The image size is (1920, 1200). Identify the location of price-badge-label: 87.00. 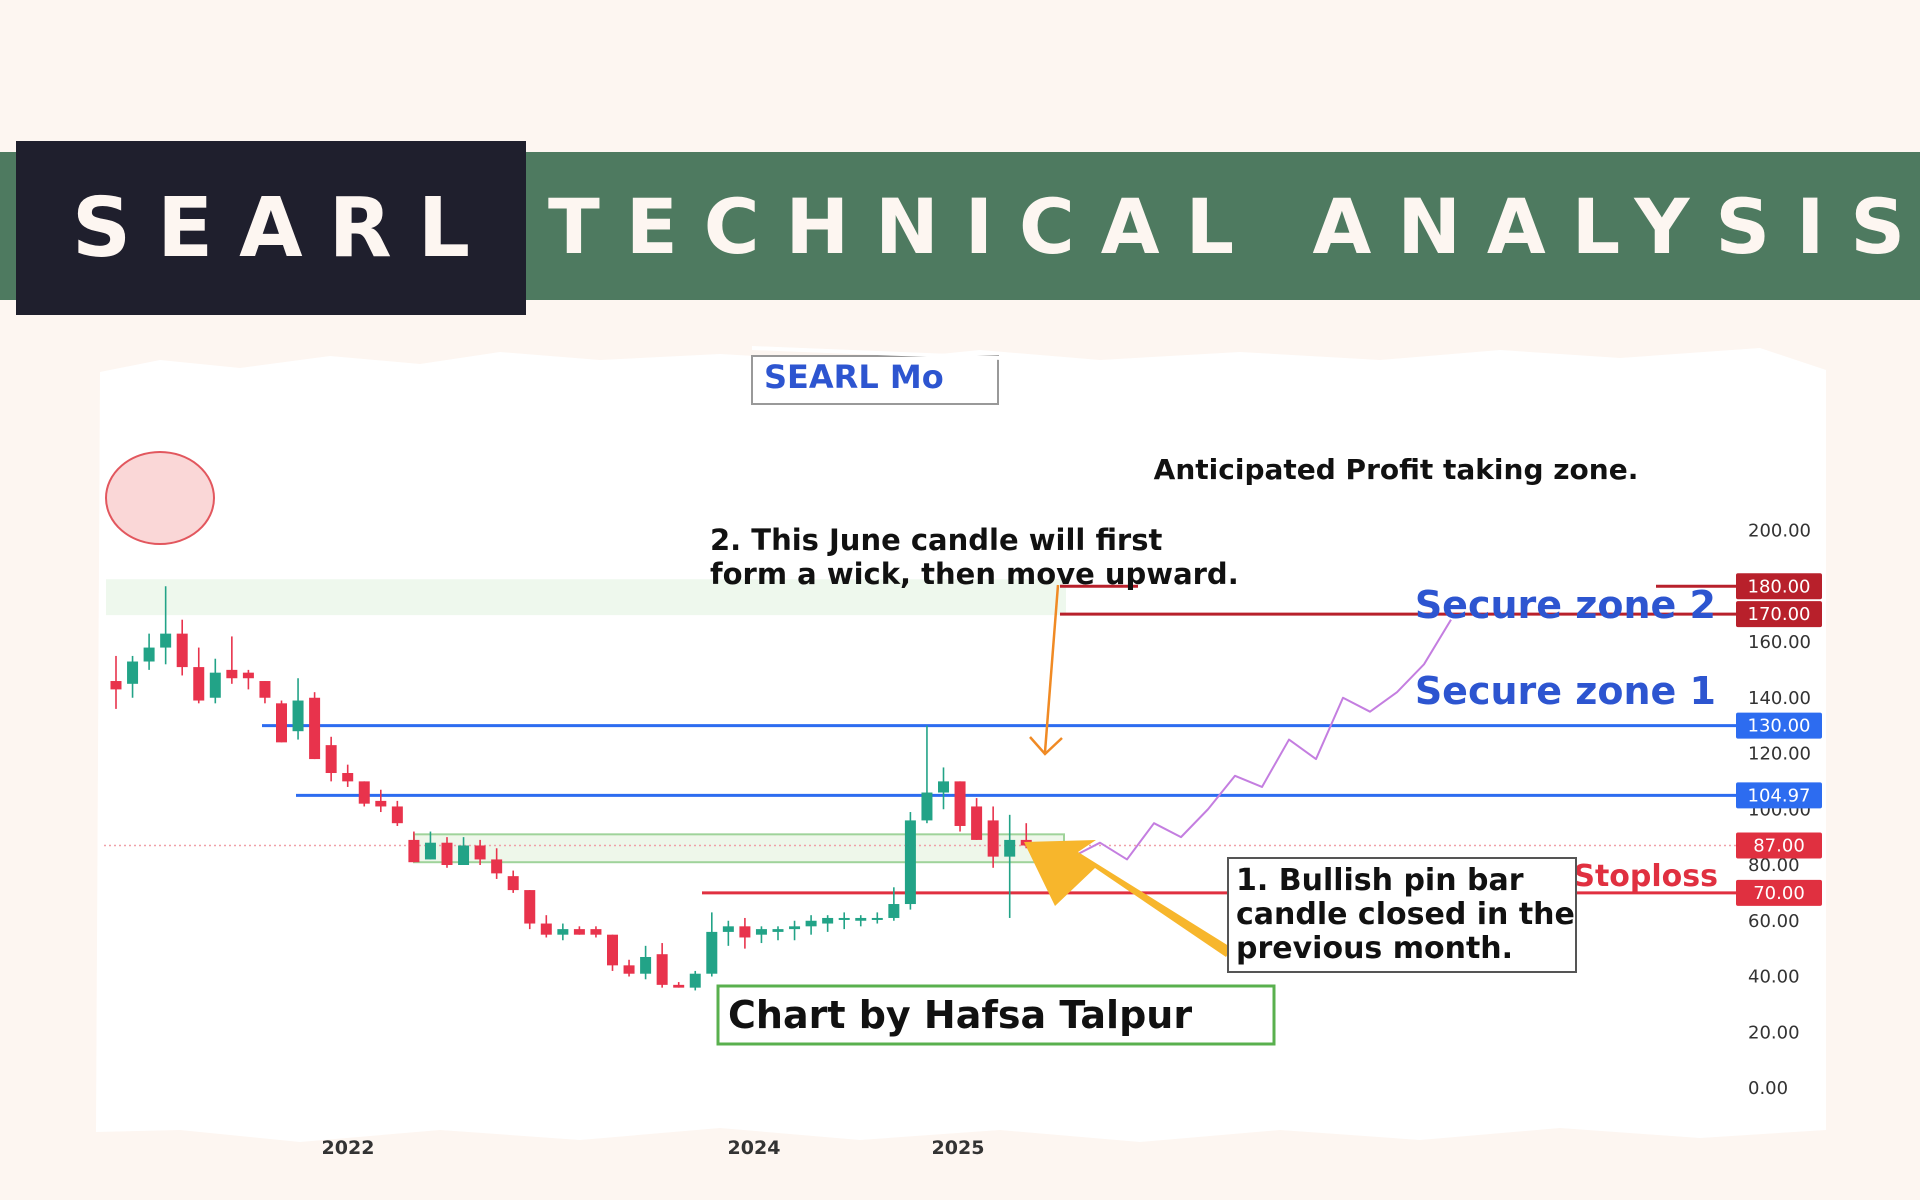
(1779, 845).